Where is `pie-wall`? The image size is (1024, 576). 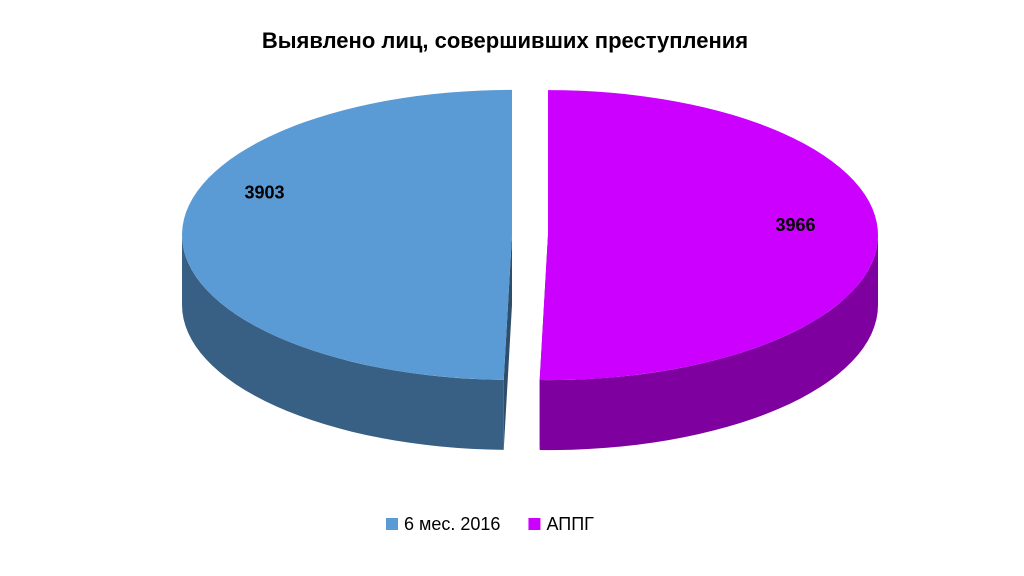 pie-wall is located at coordinates (508, 342).